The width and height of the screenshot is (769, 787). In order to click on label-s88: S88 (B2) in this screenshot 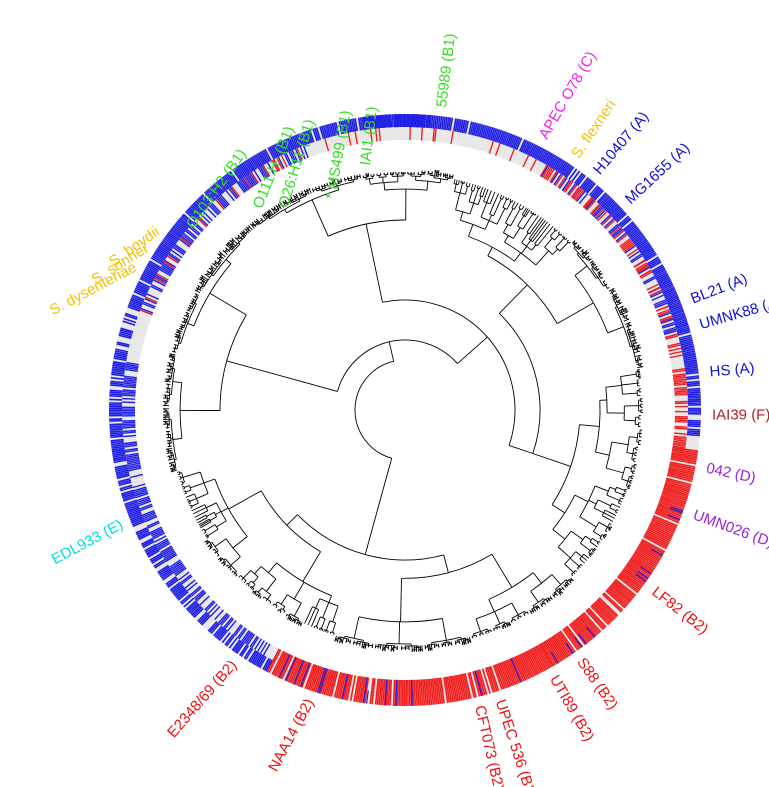, I will do `click(597, 684)`.